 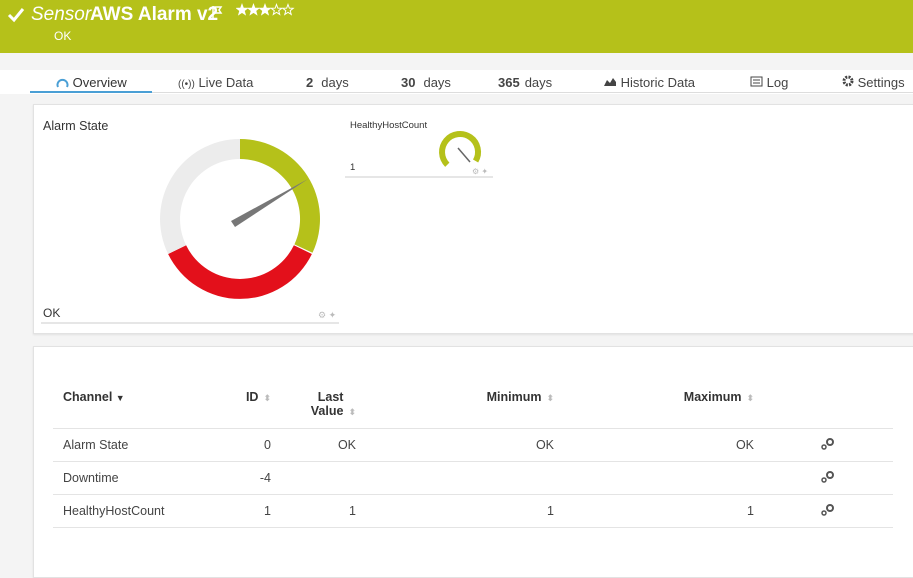 What do you see at coordinates (769, 82) in the screenshot?
I see `tab-log: Log` at bounding box center [769, 82].